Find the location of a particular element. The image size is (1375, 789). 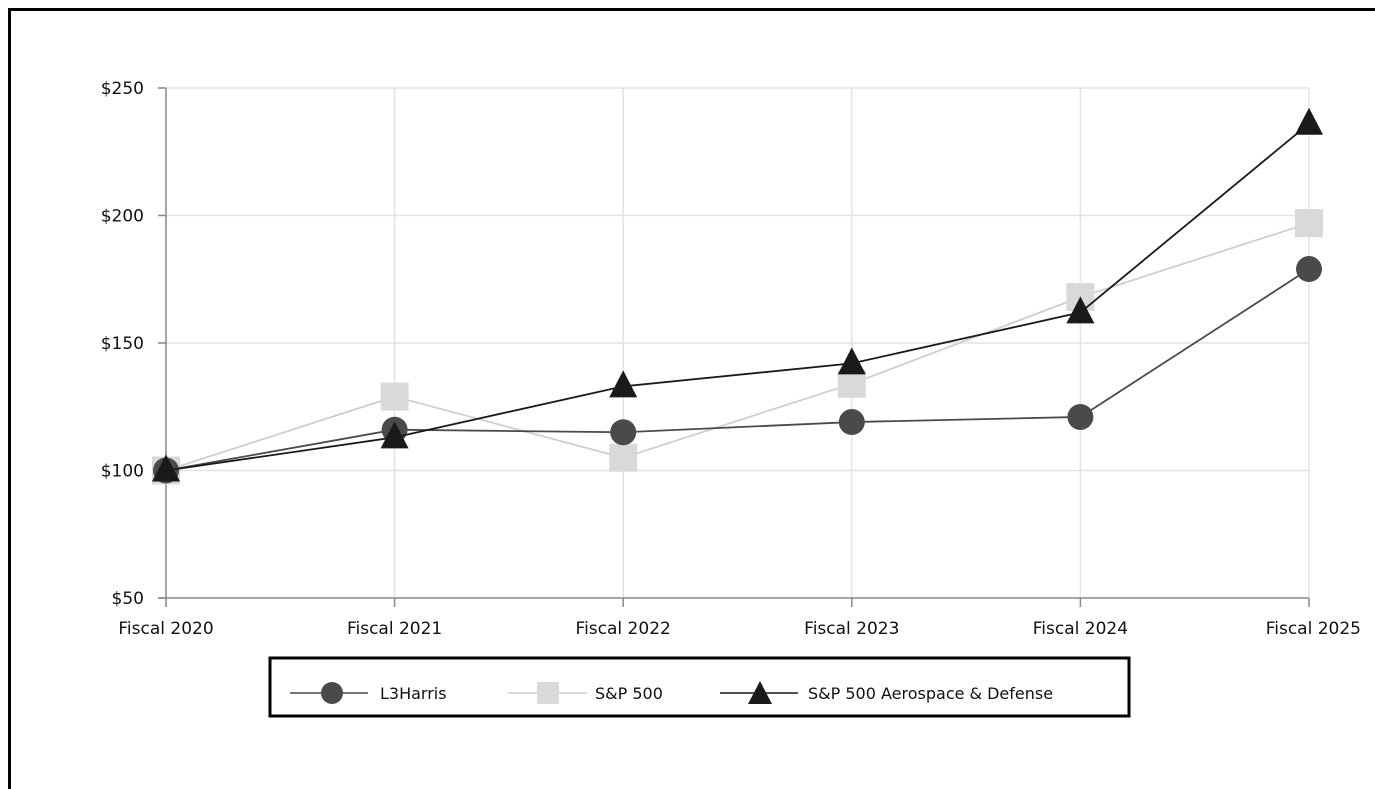

legend-label-sp500-aerospace-defense: S&P 500 Aerospace & Defense is located at coordinates (930, 693).